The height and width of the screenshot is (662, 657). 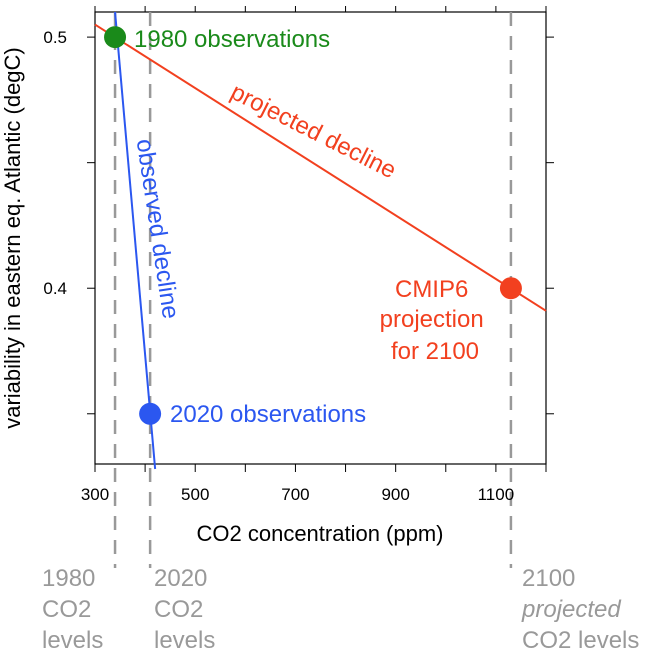 I want to click on x-tick-label-700: 700, so click(x=295, y=494).